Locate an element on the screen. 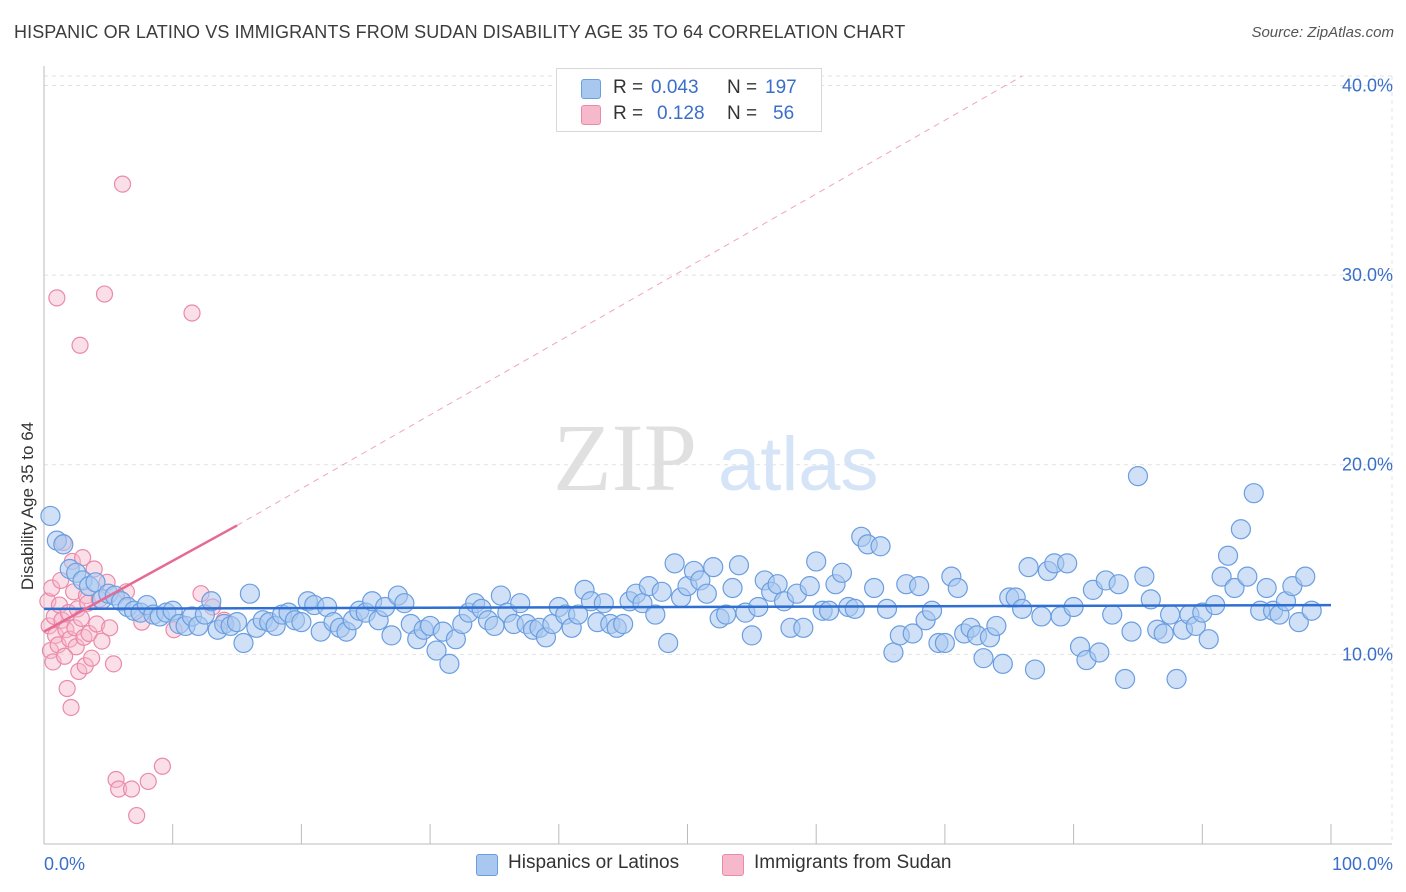 This screenshot has width=1406, height=892. legend-swatch-pink is located at coordinates (591, 115).